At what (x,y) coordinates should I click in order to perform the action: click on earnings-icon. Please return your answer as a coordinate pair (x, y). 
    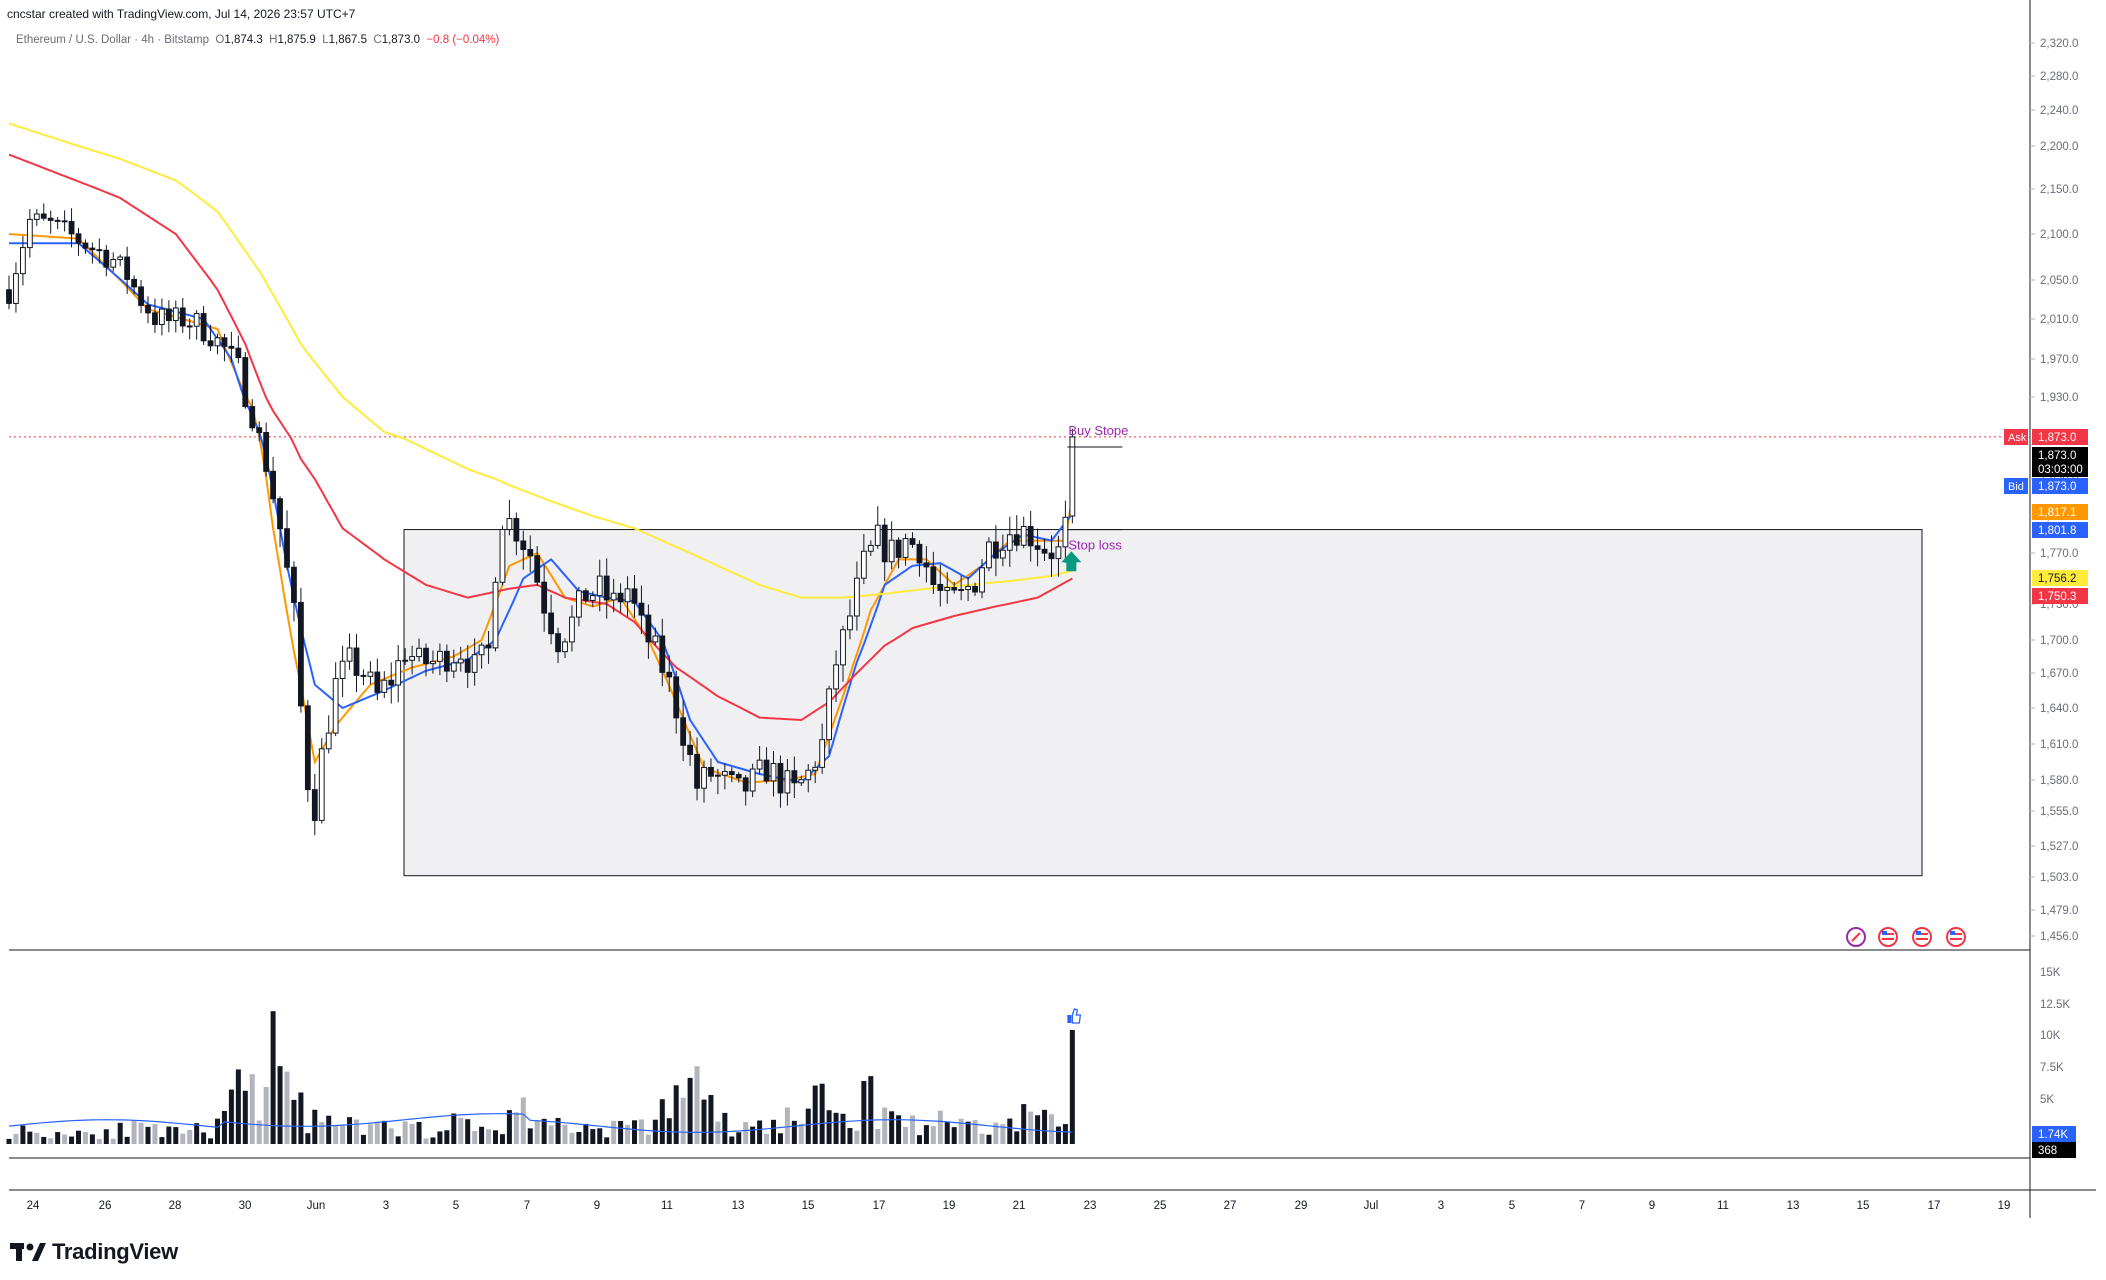
    Looking at the image, I should click on (1856, 937).